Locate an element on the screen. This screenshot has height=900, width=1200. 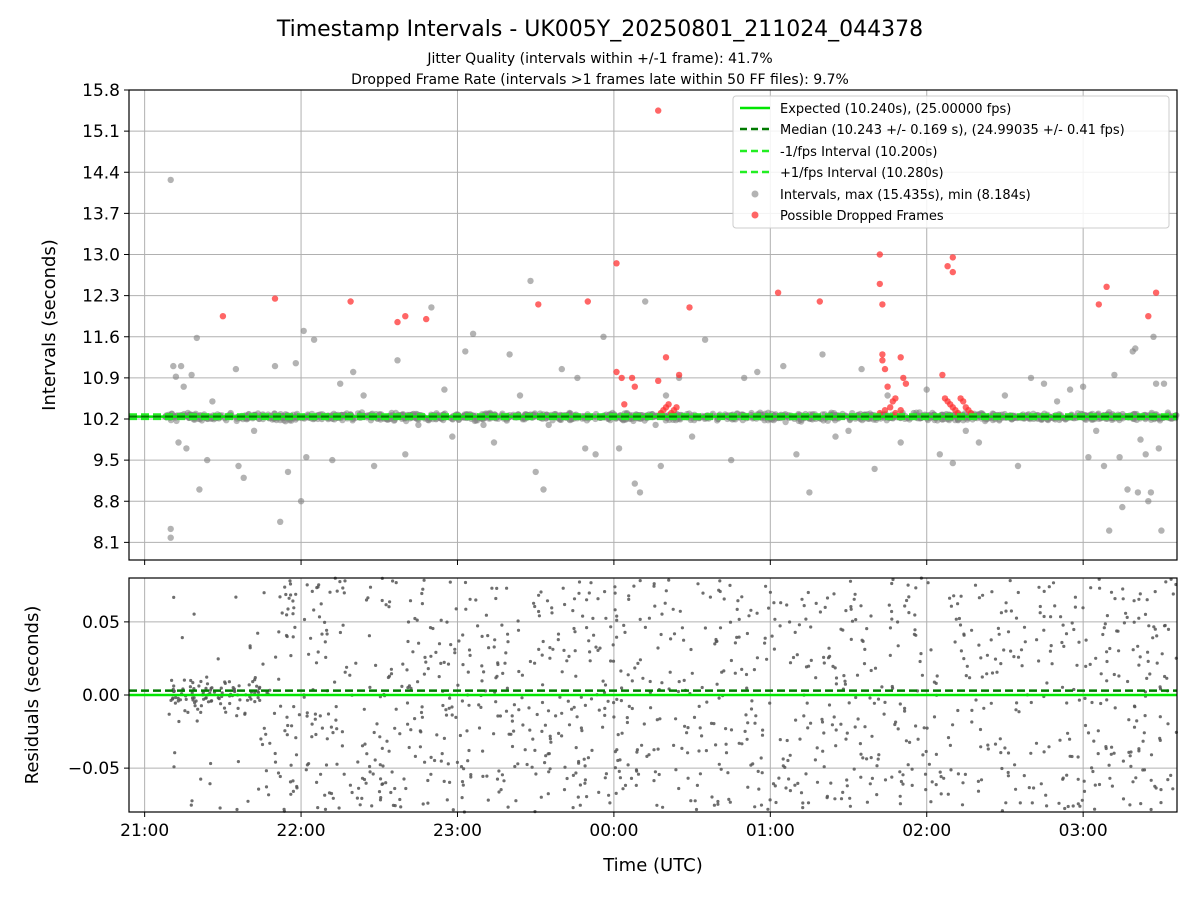
intervals-y-tick-label: 11.6 is located at coordinates (101, 338).